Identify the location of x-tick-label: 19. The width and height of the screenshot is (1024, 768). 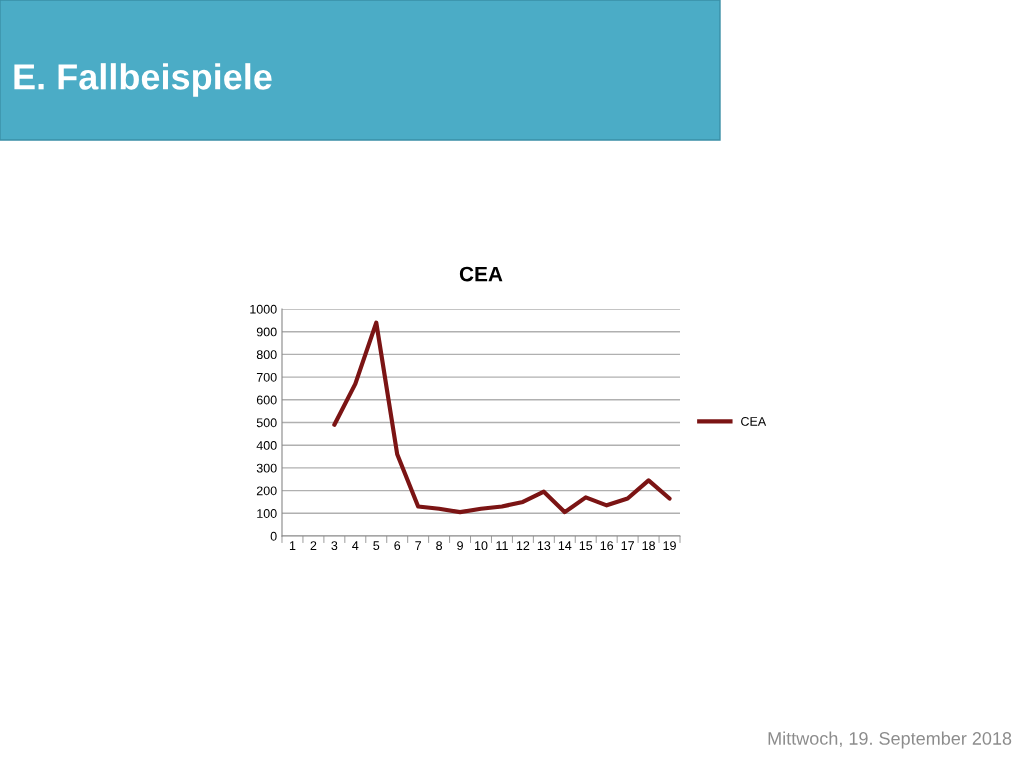
(669, 546).